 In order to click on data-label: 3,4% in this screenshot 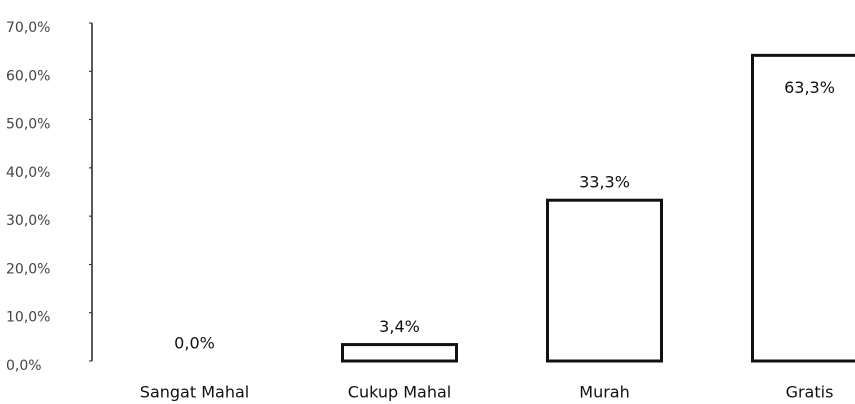, I will do `click(399, 326)`.